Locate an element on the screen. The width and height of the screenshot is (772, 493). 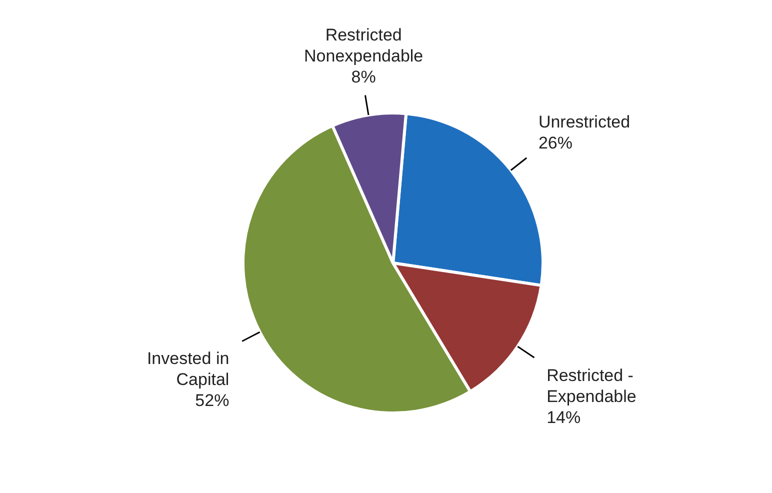
slice-label: Restricted Nonexpendable is located at coordinates (364, 45).